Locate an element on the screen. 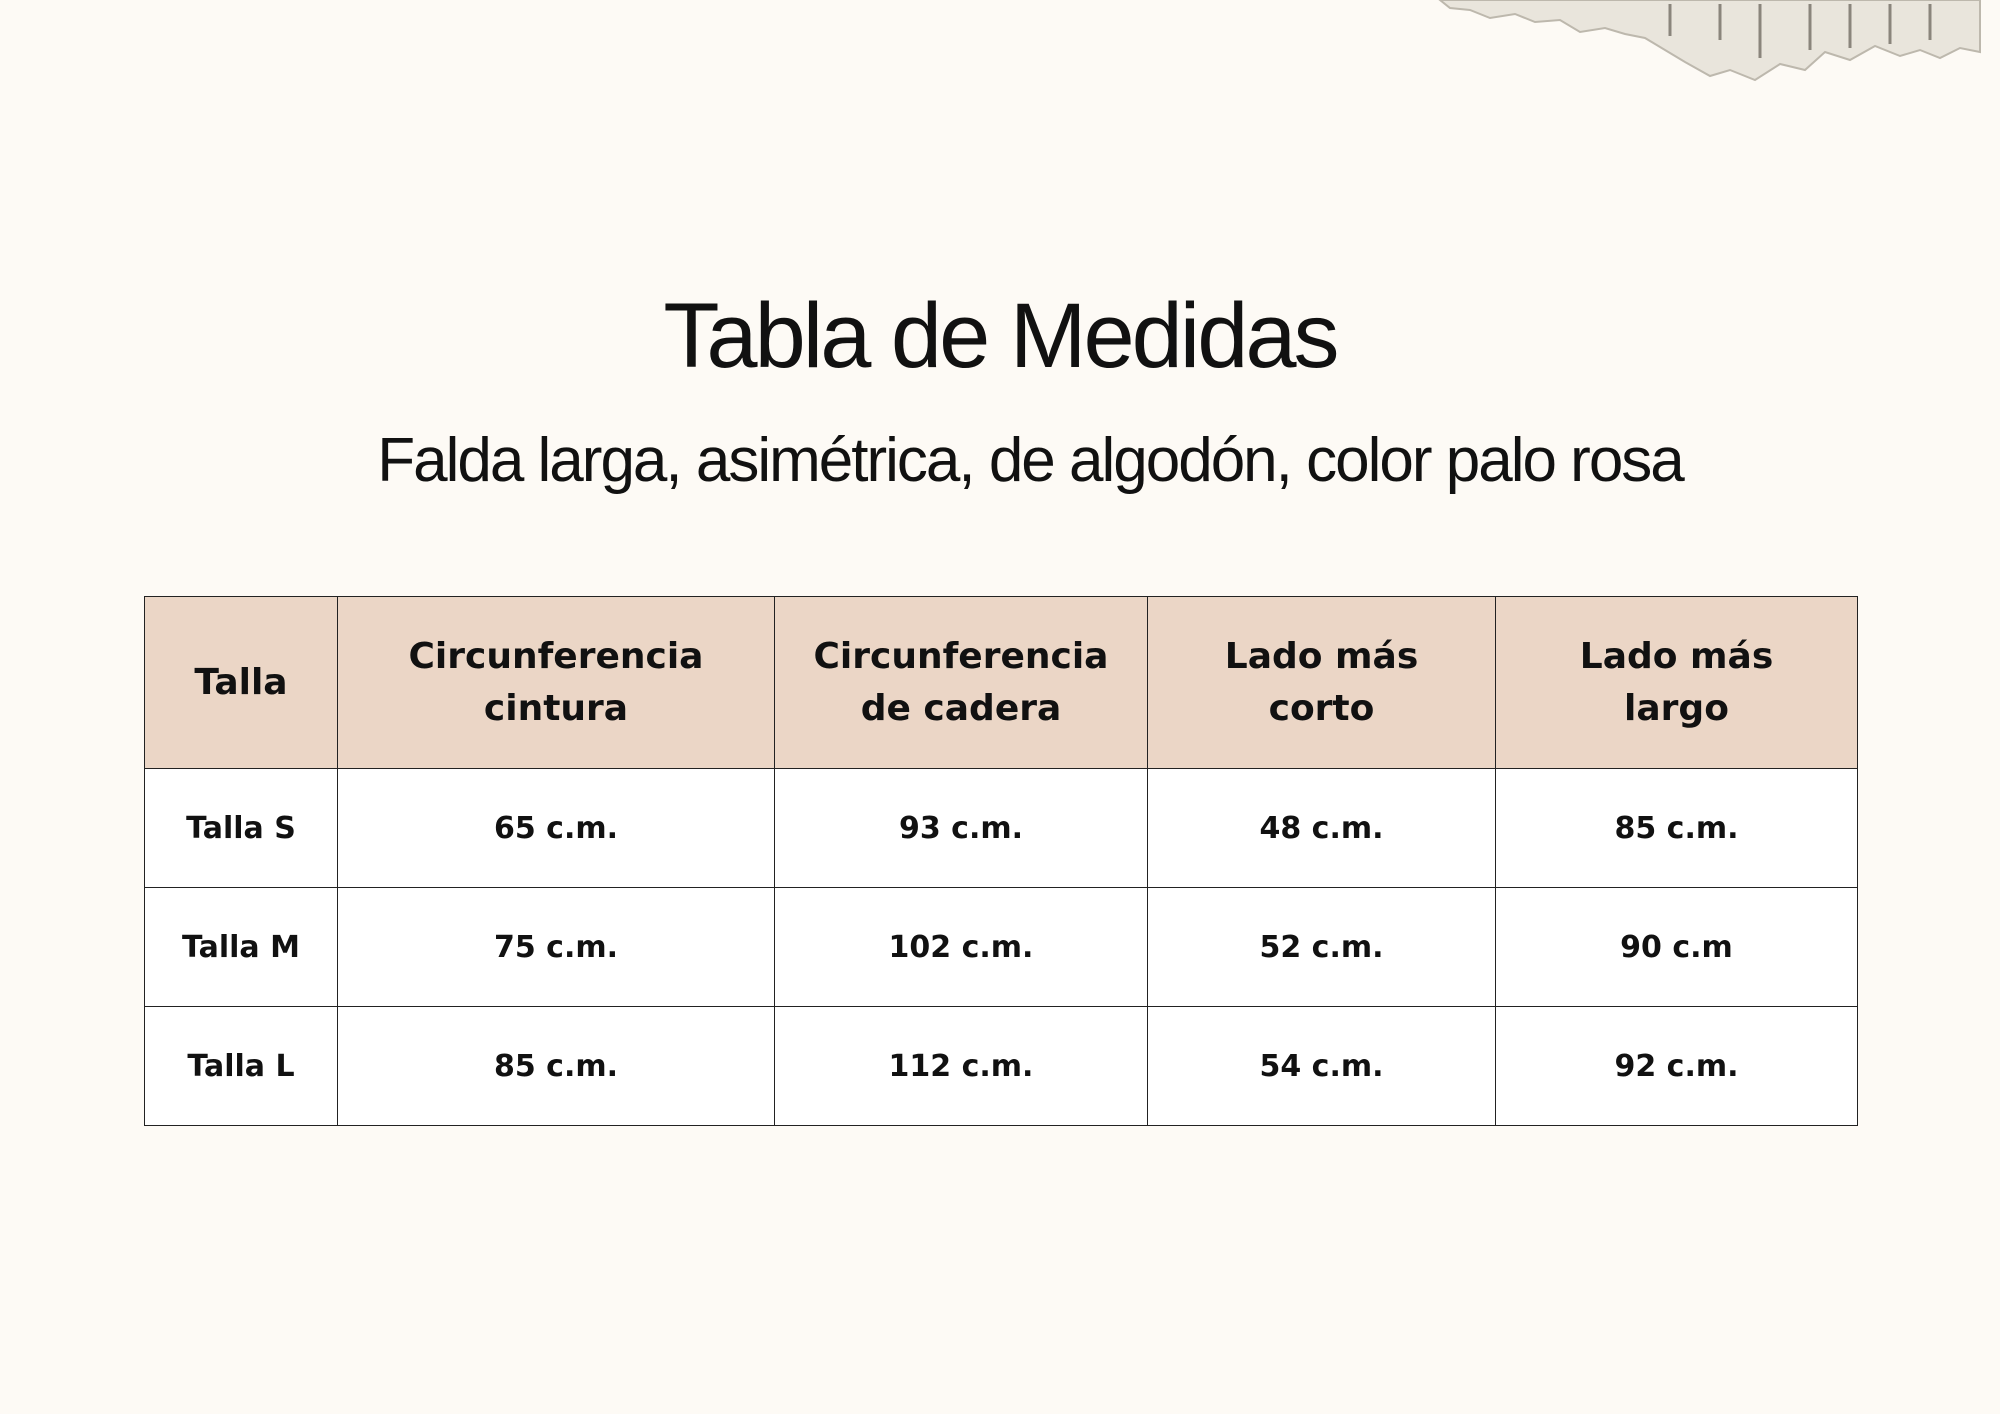 This screenshot has height=1414, width=2000. measure-cell: 93 c.m. is located at coordinates (961, 828).